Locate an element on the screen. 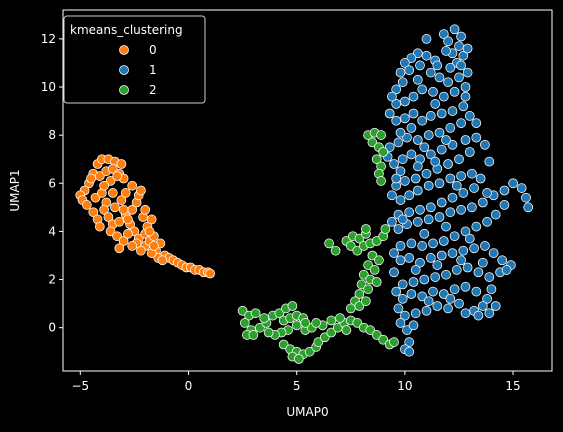 This screenshot has height=432, width=563. y-tick-label: 10 is located at coordinates (48, 87).